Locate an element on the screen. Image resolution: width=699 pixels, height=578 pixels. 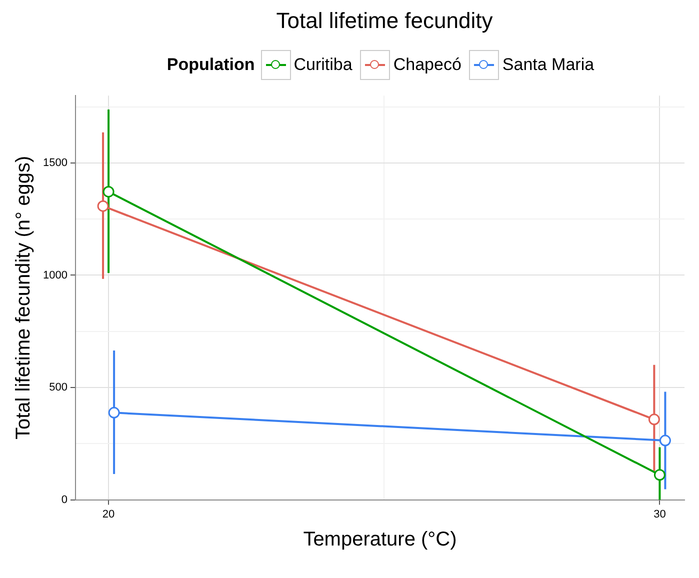
chart-title: Total lifetime fecundity is located at coordinates (384, 21).